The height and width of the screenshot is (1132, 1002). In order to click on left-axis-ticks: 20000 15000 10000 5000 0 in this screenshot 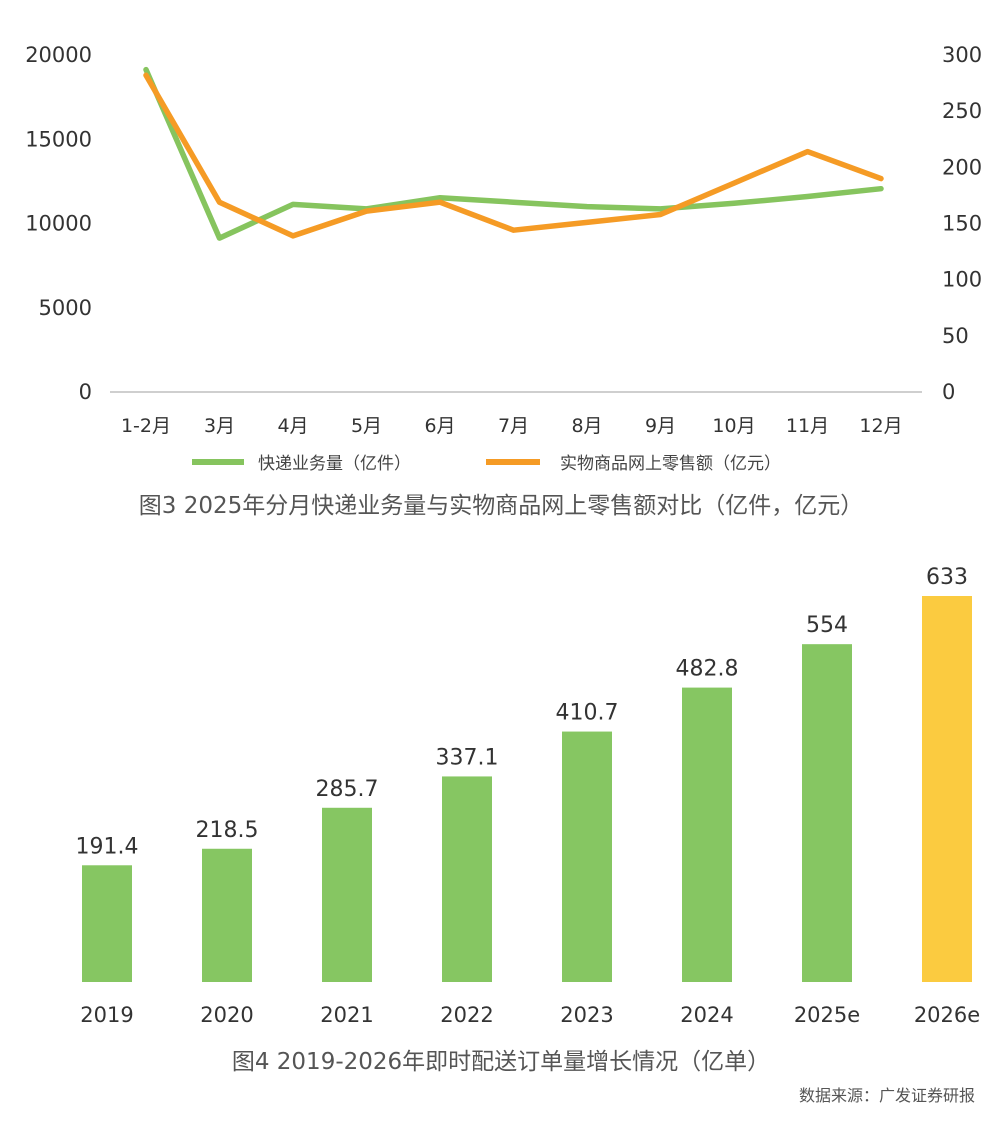, I will do `click(58, 223)`.